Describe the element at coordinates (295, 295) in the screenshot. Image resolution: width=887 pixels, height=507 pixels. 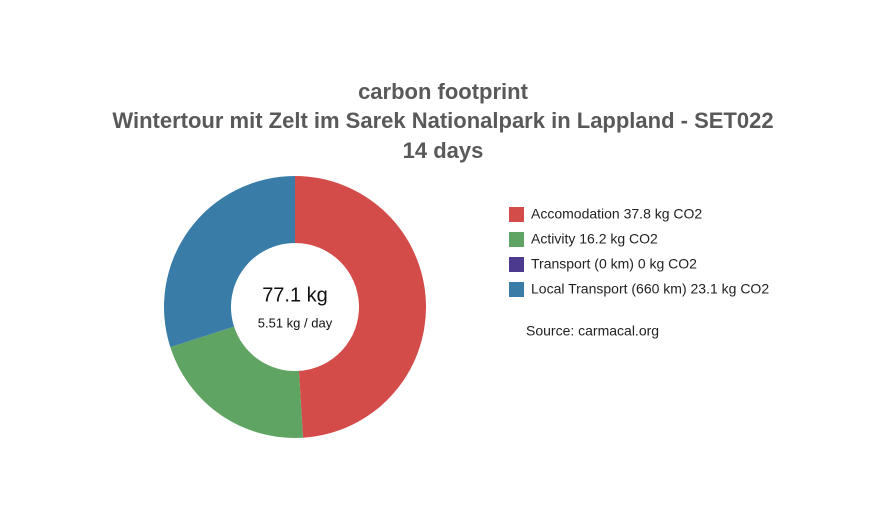
I see `center-total: 77.1 kg` at that location.